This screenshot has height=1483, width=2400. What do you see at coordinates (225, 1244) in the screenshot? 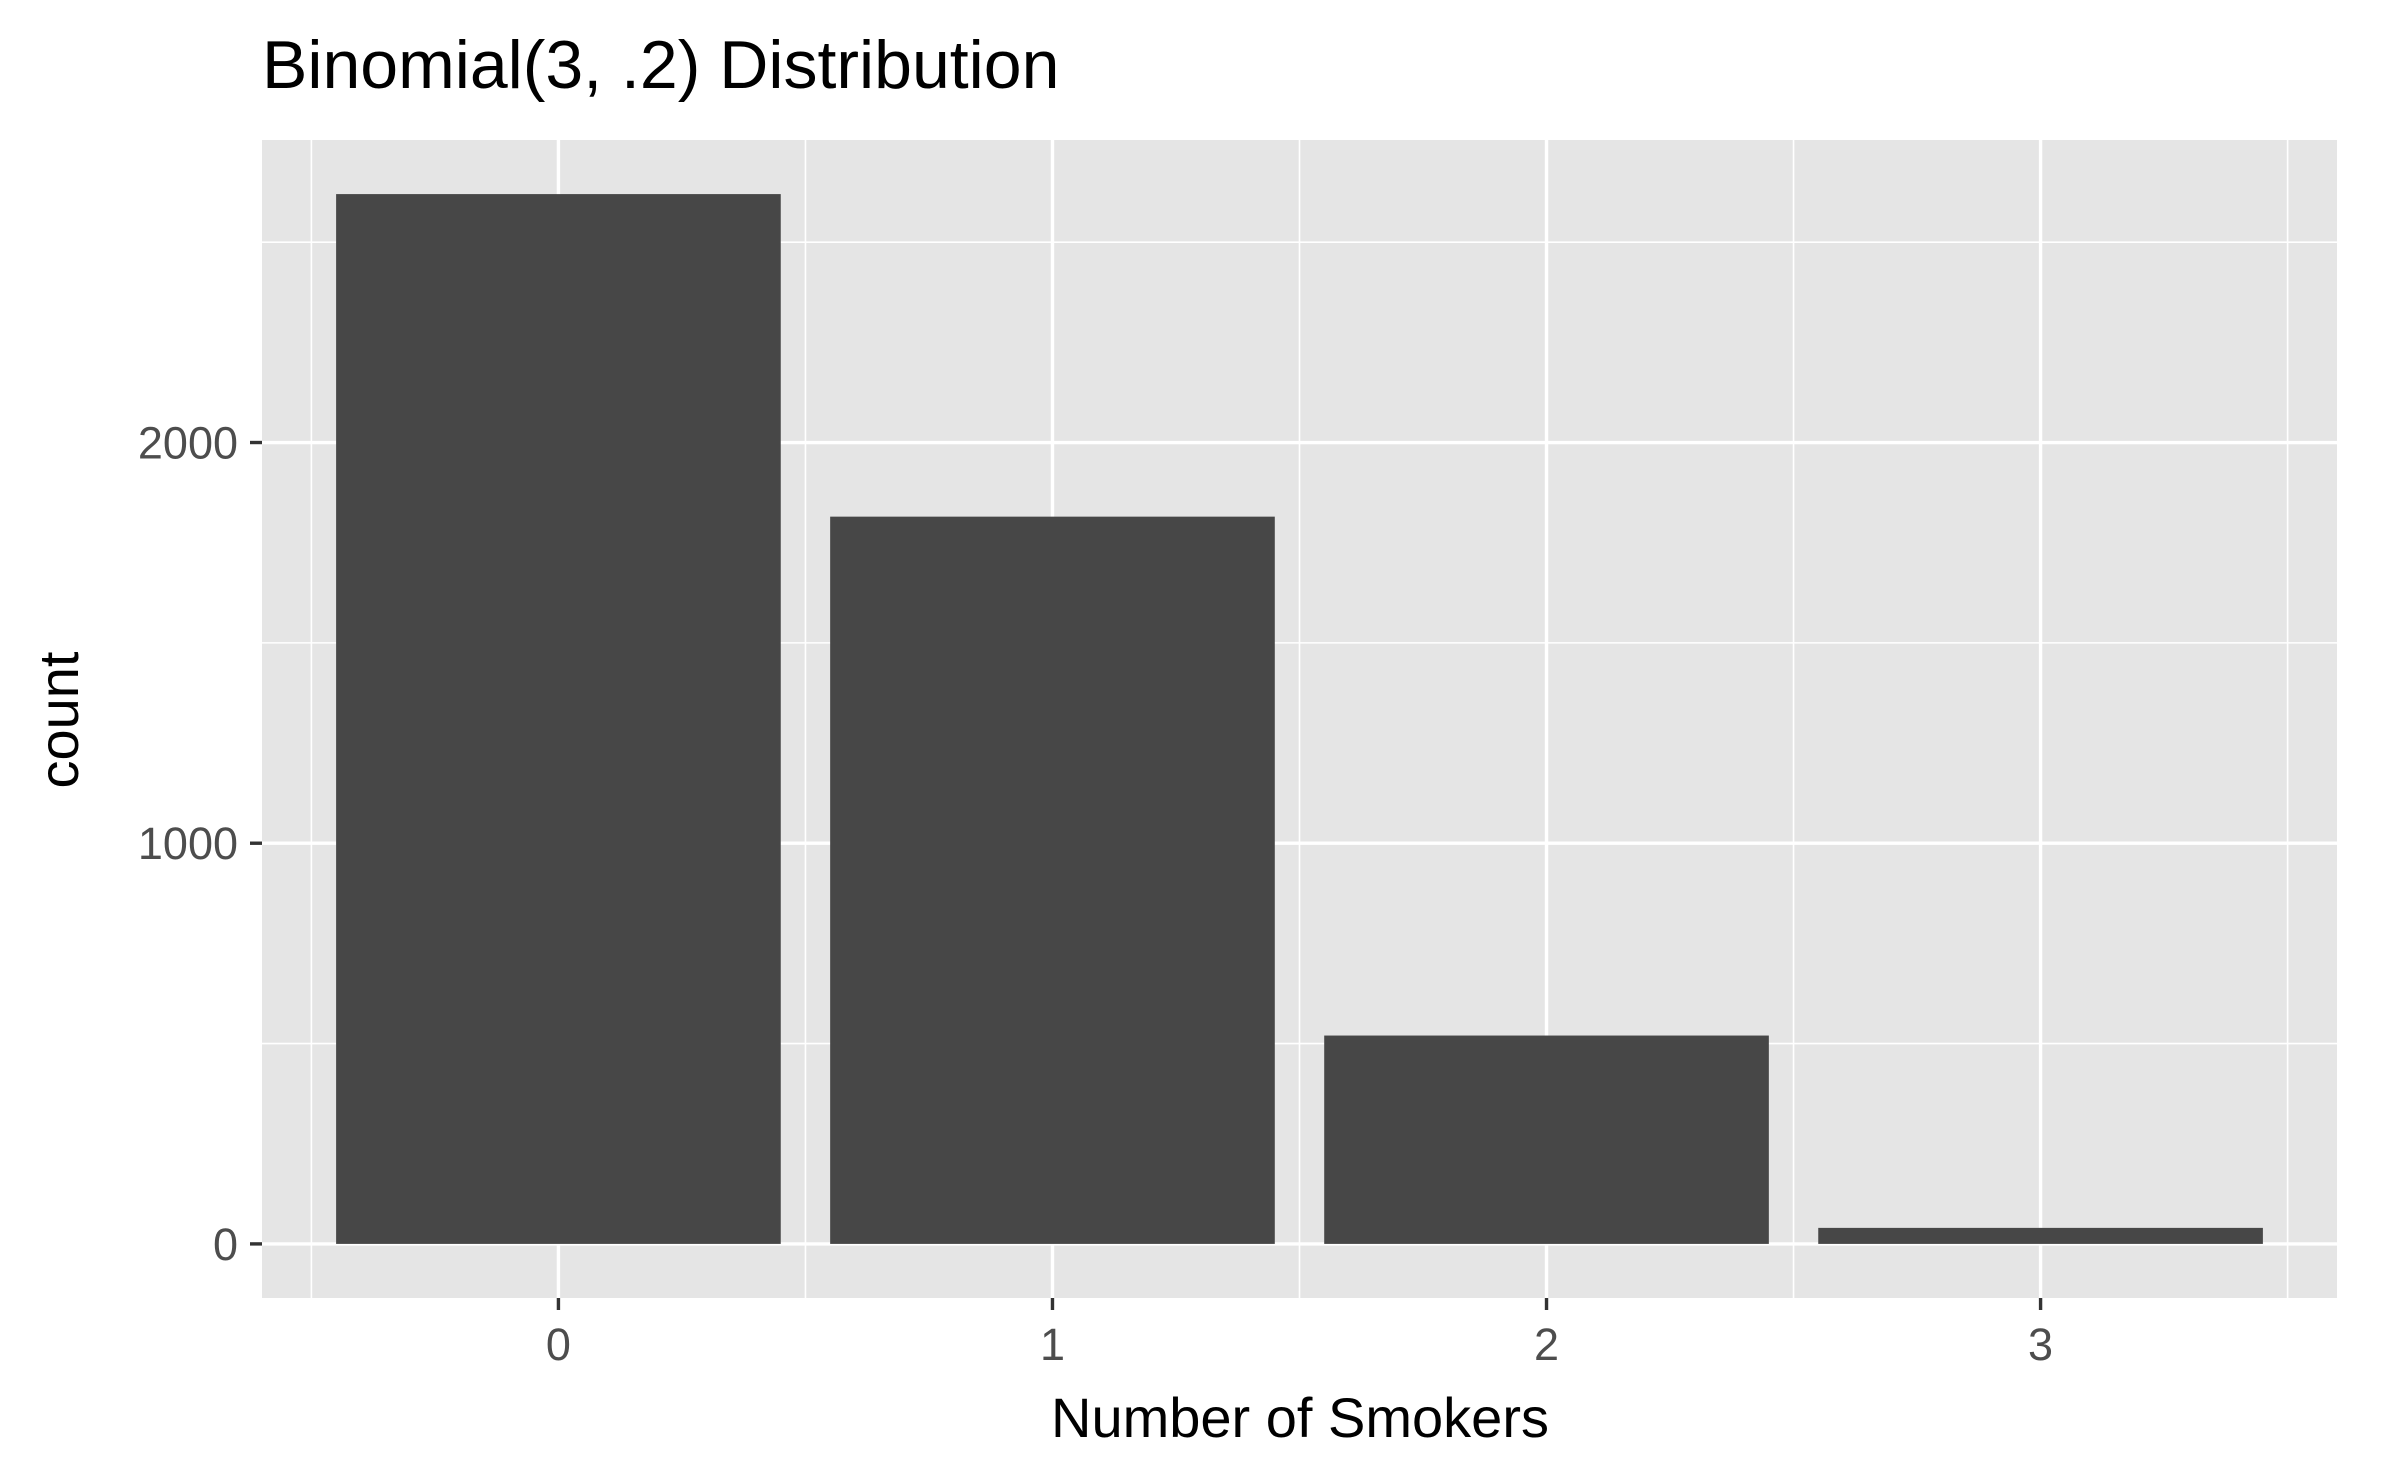
I see `y-tick-label: 0` at bounding box center [225, 1244].